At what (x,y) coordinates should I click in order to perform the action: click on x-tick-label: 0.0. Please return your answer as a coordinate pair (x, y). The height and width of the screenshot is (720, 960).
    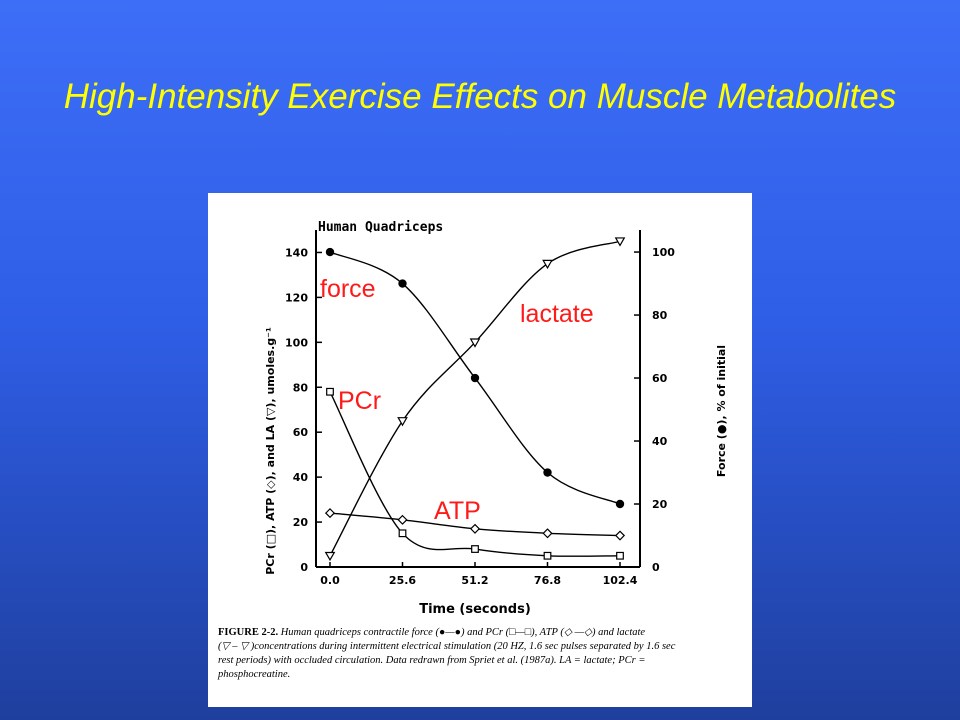
    Looking at the image, I should click on (330, 580).